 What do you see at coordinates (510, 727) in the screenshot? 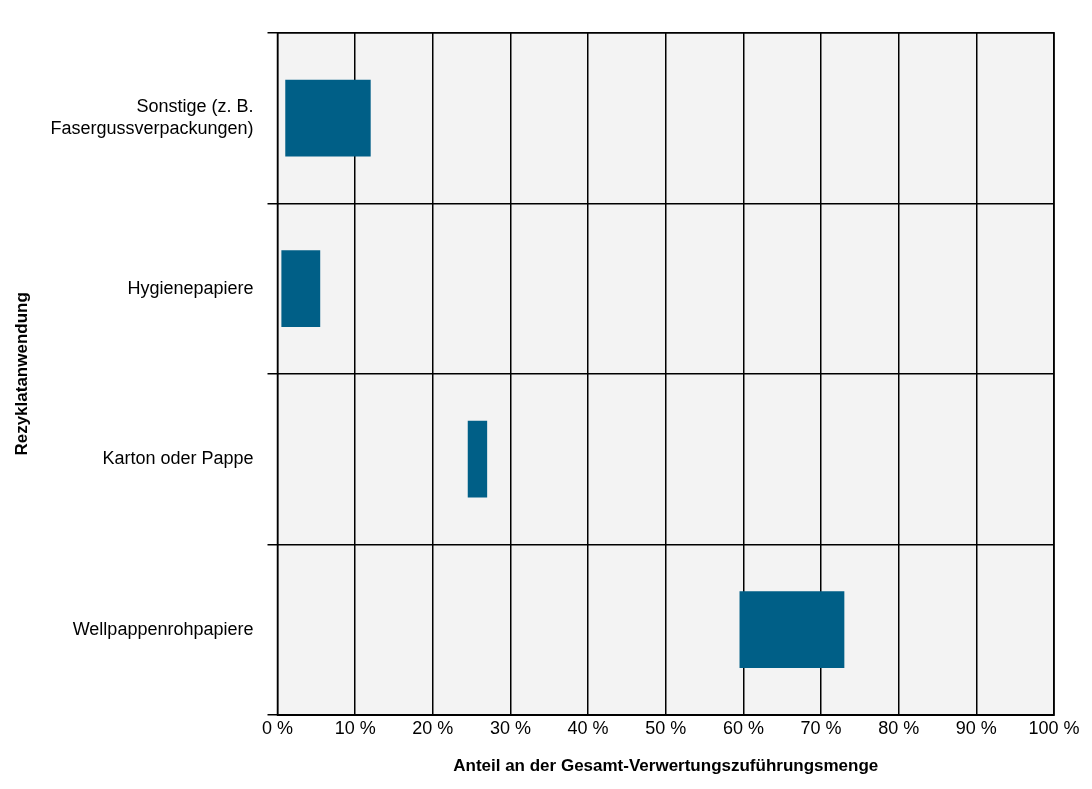
I see `x-tick-label: 30 %` at bounding box center [510, 727].